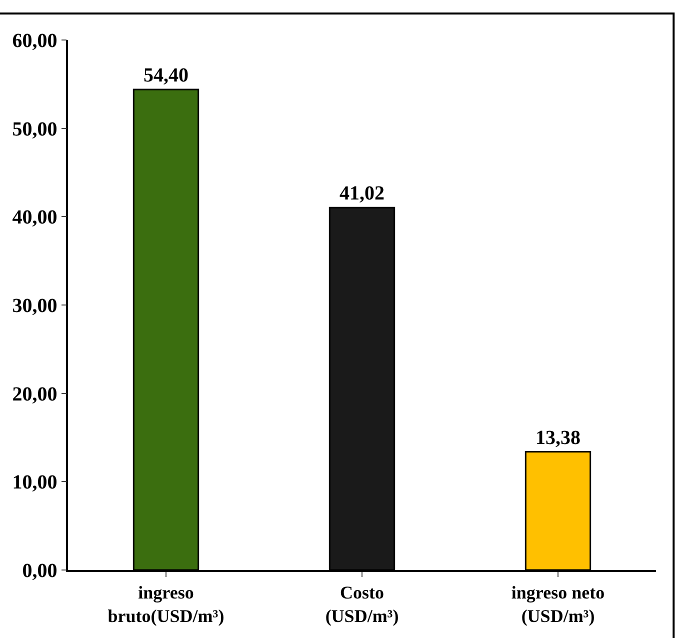 This screenshot has height=638, width=681. Describe the element at coordinates (558, 437) in the screenshot. I see `data-label: 13,38` at that location.